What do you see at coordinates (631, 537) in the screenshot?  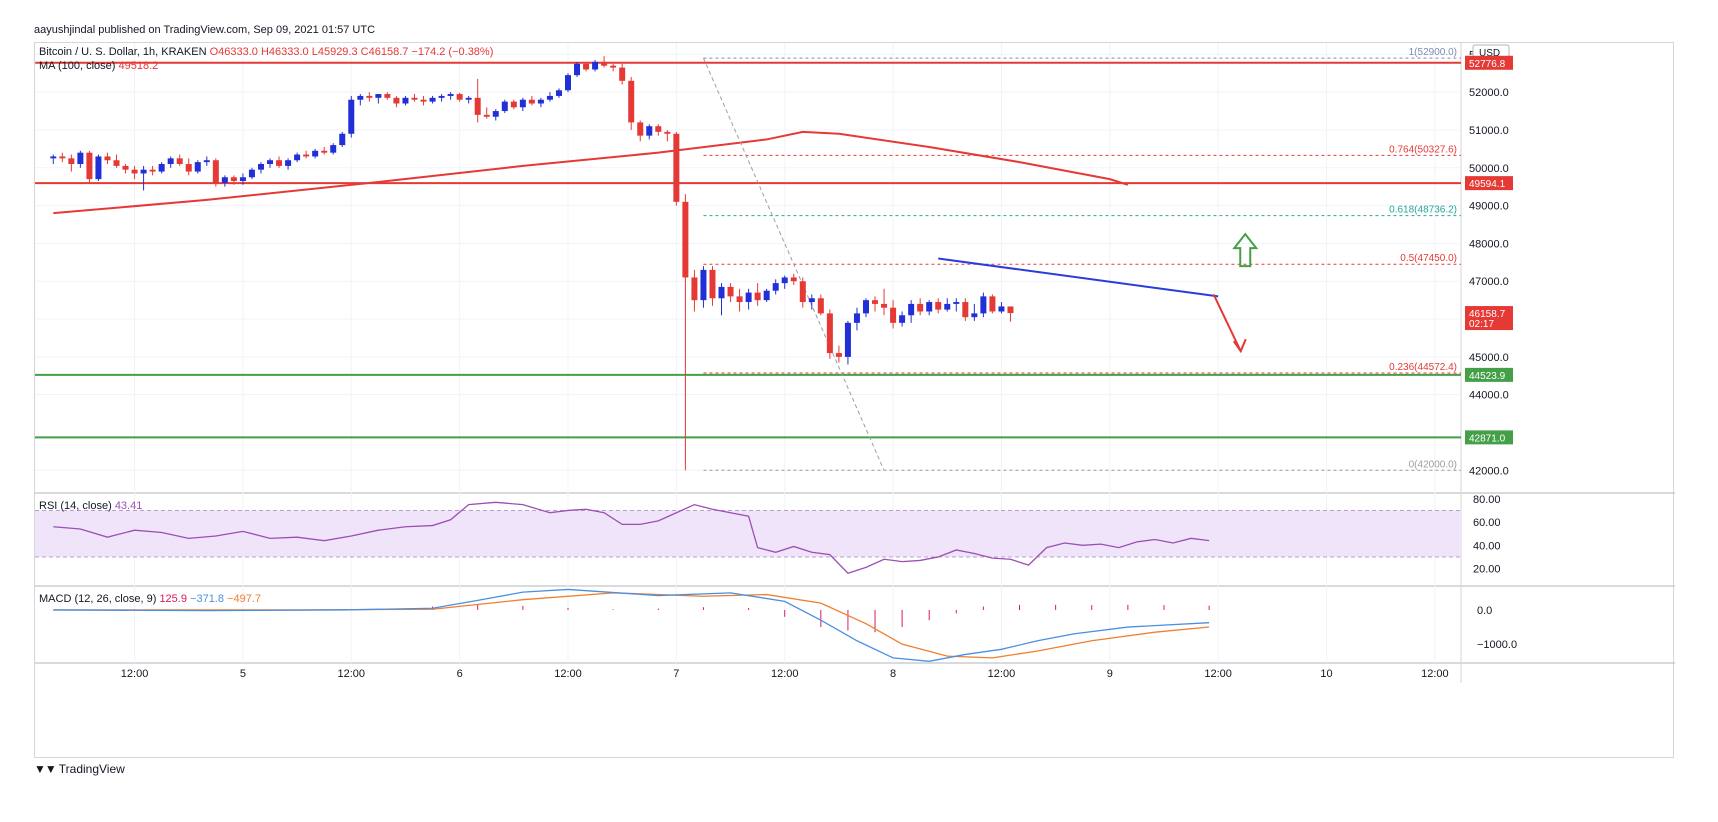 I see `rsi-line` at bounding box center [631, 537].